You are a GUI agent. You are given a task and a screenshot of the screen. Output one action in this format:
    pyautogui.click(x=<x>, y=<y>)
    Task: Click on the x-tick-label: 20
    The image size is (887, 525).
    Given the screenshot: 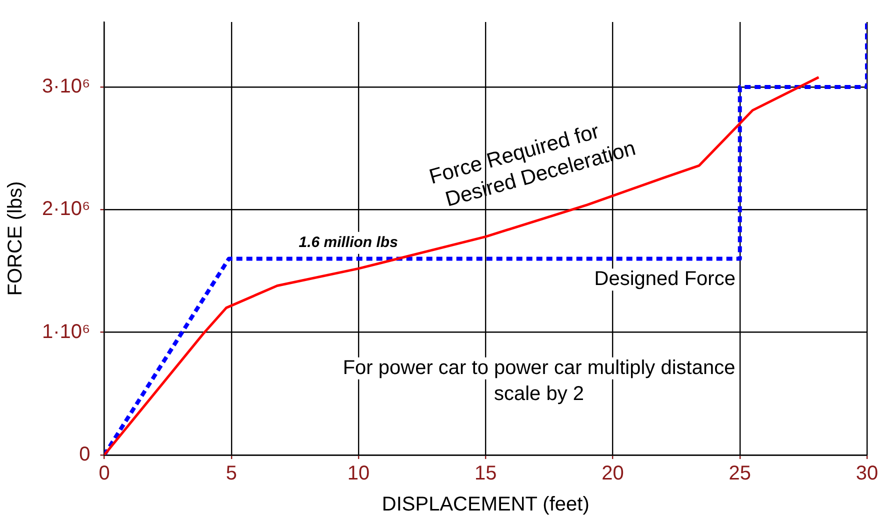 What is the action you would take?
    pyautogui.click(x=613, y=473)
    